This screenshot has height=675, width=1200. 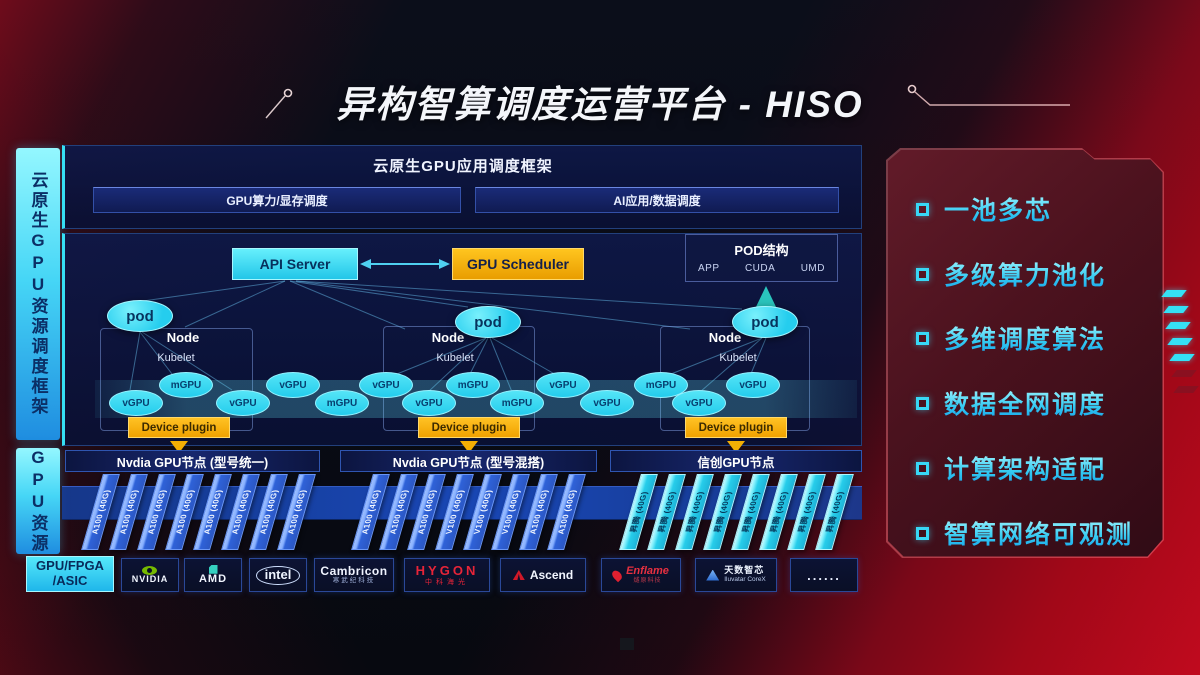 What do you see at coordinates (468, 461) in the screenshot?
I see `pool-bar-nvidia-mixed: Nvdia GPU节点 (型号混搭)` at bounding box center [468, 461].